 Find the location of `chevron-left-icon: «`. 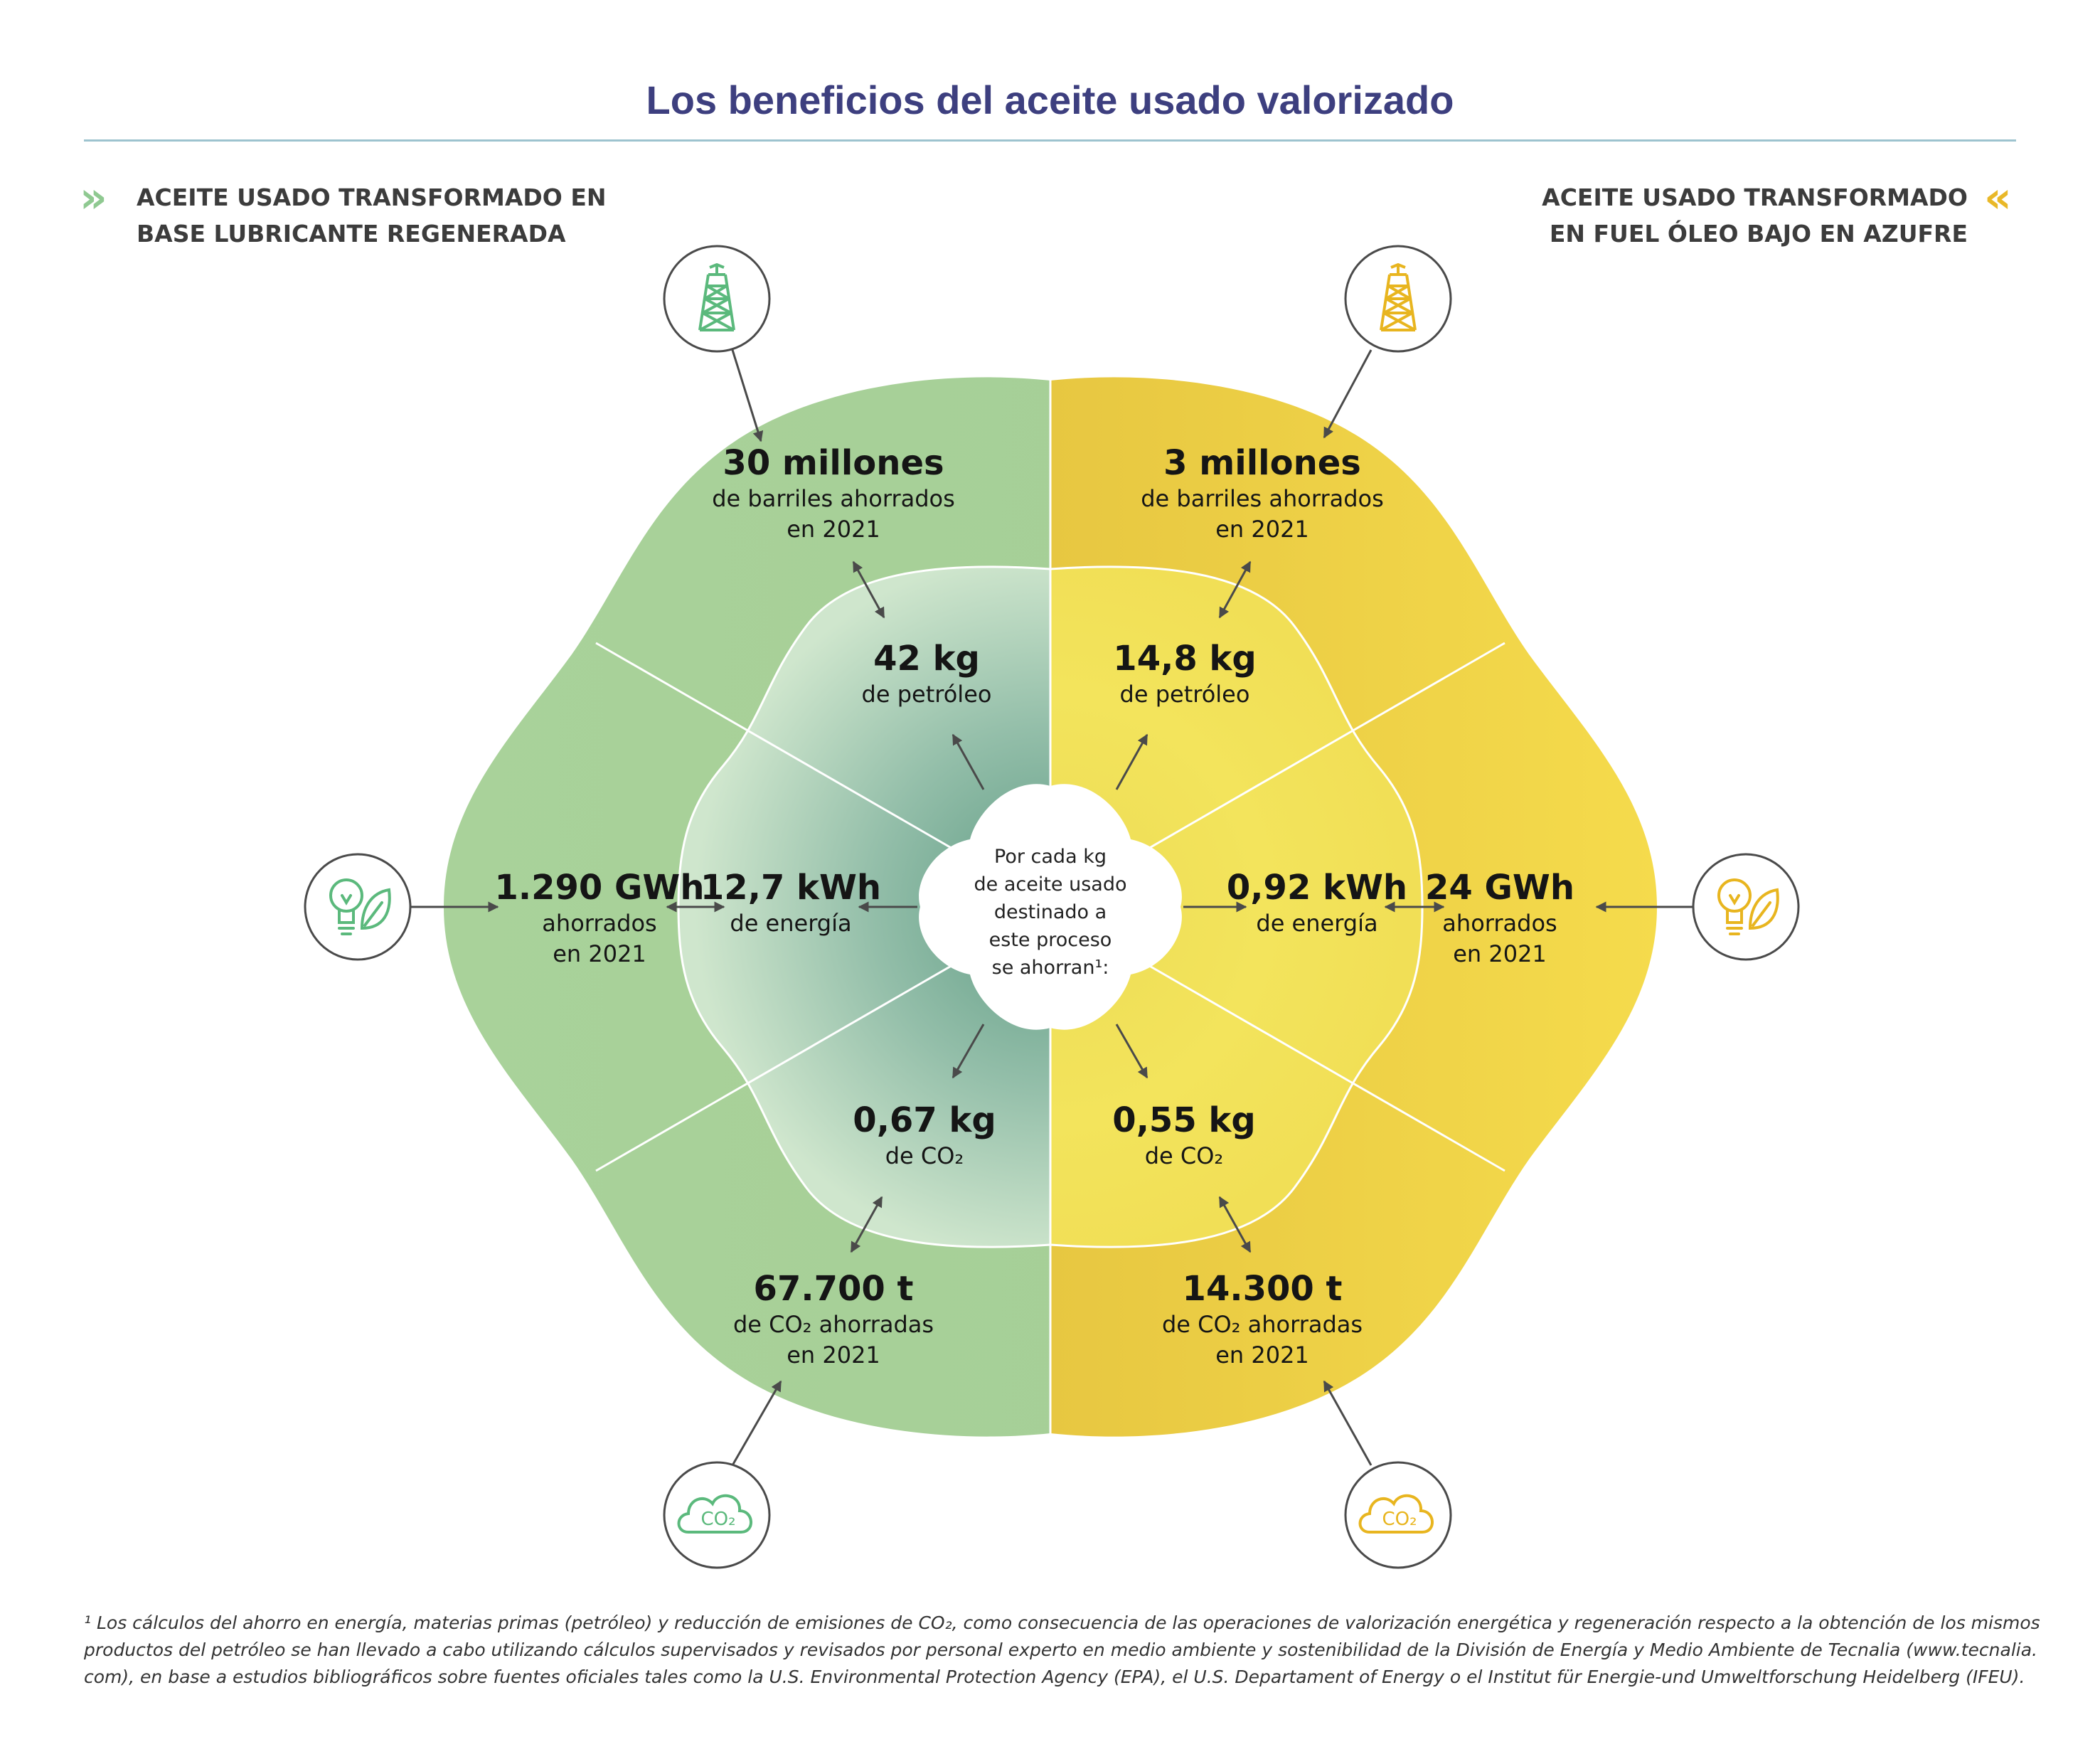

chevron-left-icon: « is located at coordinates (1997, 198).